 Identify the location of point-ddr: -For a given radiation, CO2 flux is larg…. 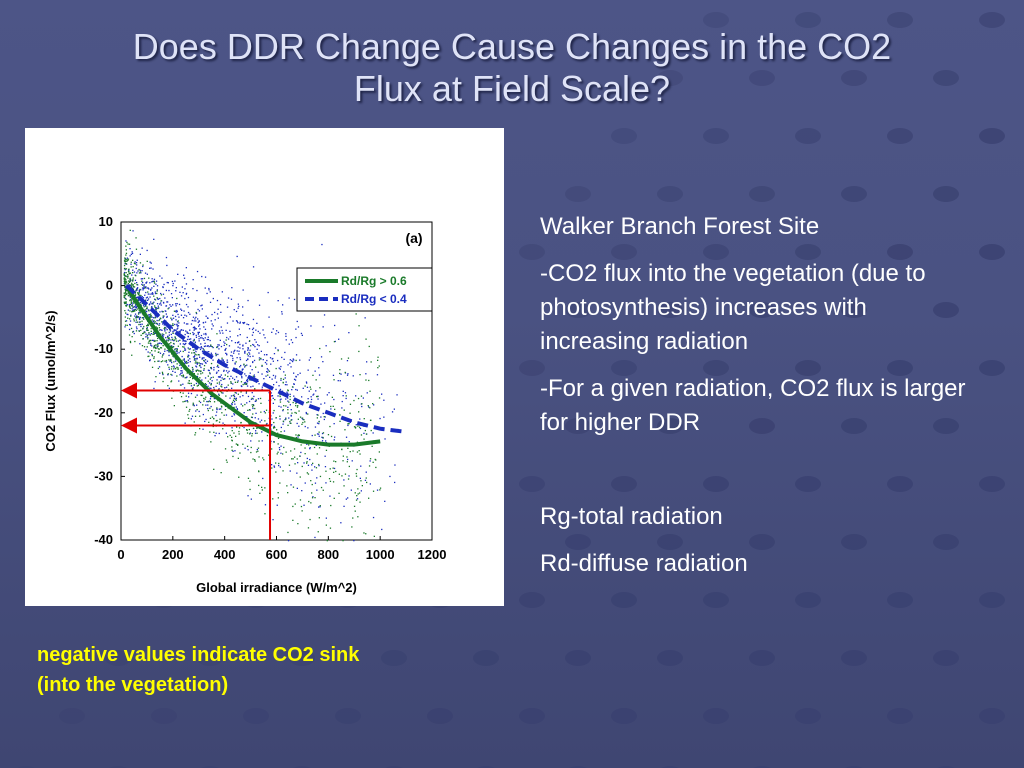
(753, 405).